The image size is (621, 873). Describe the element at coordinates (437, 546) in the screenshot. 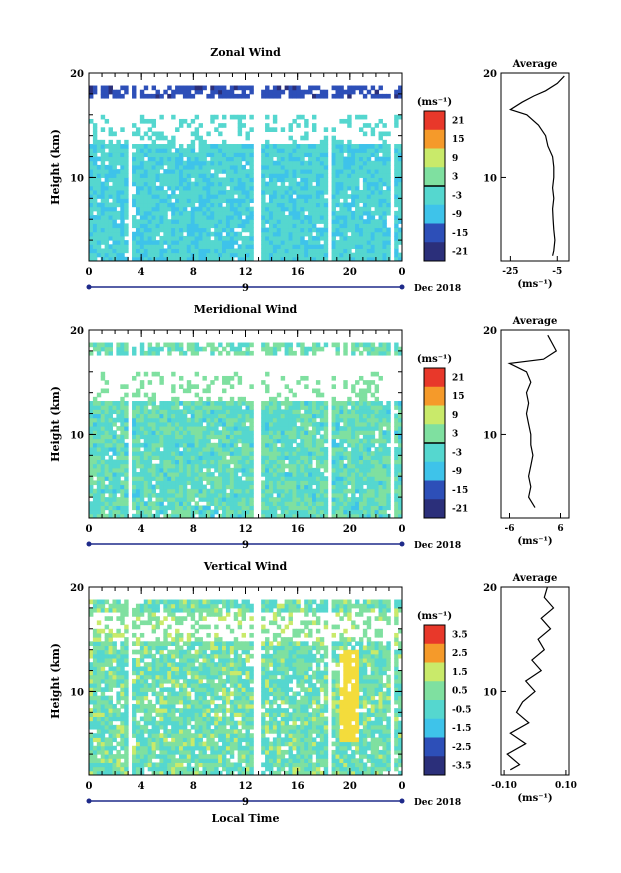

I see `date-label: Dec 2018` at that location.